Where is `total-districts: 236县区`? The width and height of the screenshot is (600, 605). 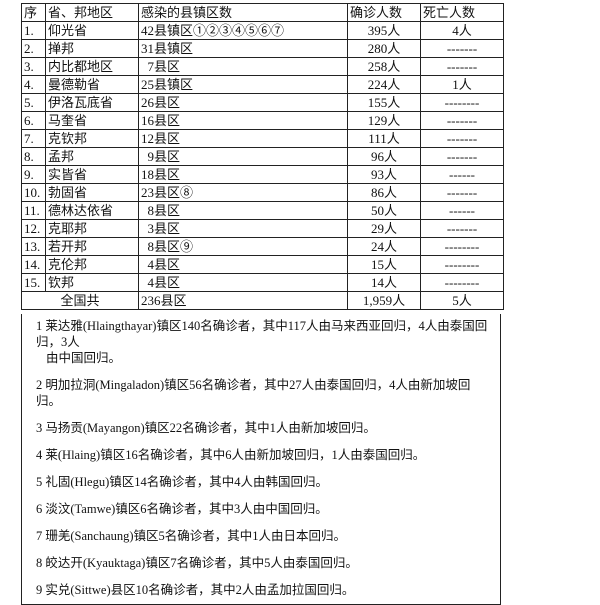
total-districts: 236县区 is located at coordinates (243, 300).